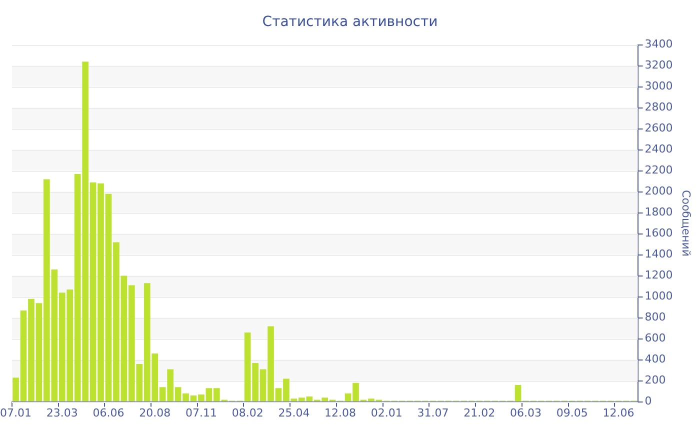 The height and width of the screenshot is (430, 700). What do you see at coordinates (655, 317) in the screenshot?
I see `y-tick-label: 800` at bounding box center [655, 317].